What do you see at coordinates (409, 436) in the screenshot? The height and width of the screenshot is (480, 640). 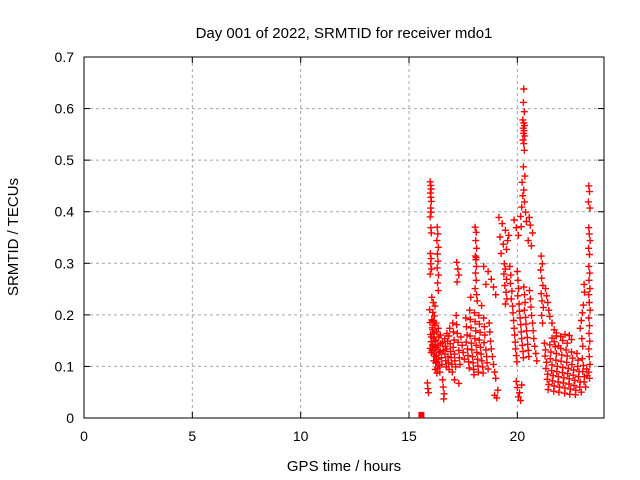 I see `x-tick-label: 15` at bounding box center [409, 436].